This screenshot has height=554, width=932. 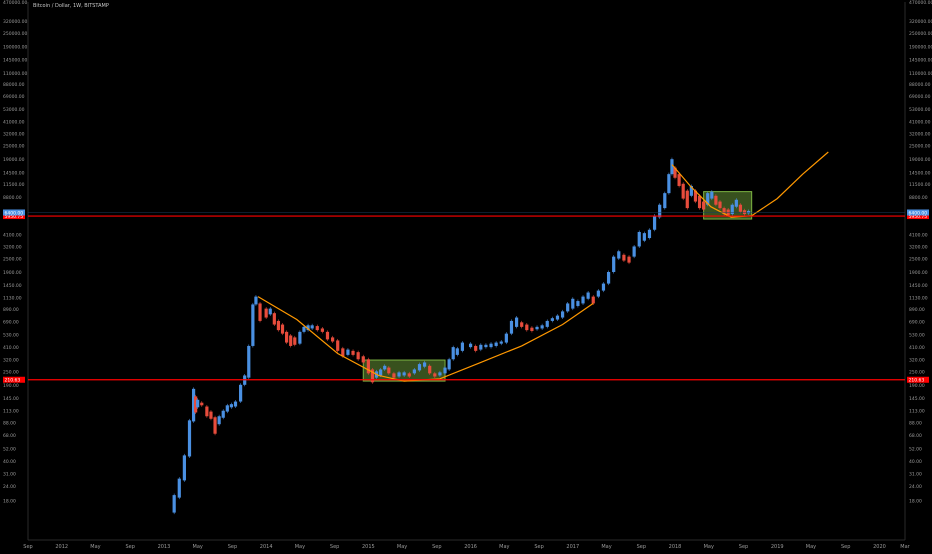 I want to click on x-tick-label: Mar, so click(x=905, y=547).